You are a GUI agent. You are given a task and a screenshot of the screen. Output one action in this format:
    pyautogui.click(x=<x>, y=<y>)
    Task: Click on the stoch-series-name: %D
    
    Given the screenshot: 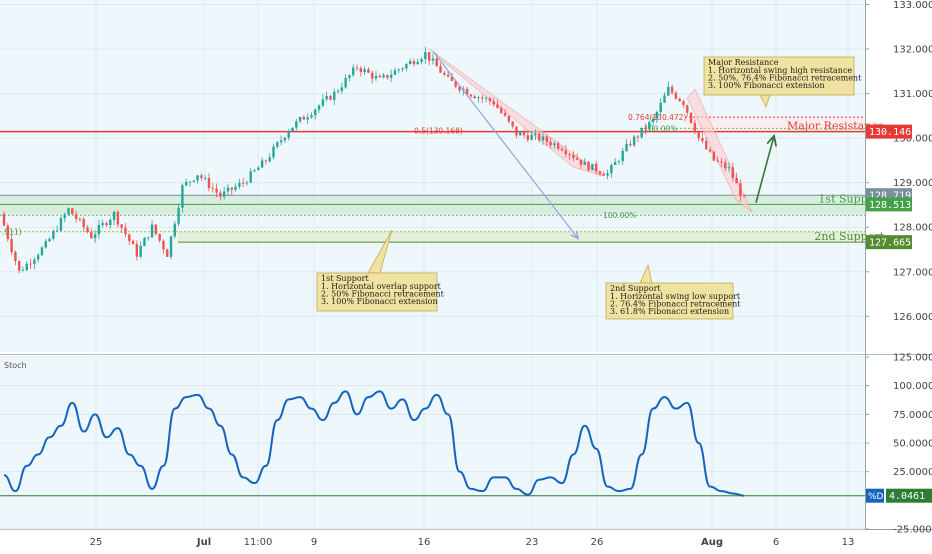 What is the action you would take?
    pyautogui.click(x=876, y=497)
    